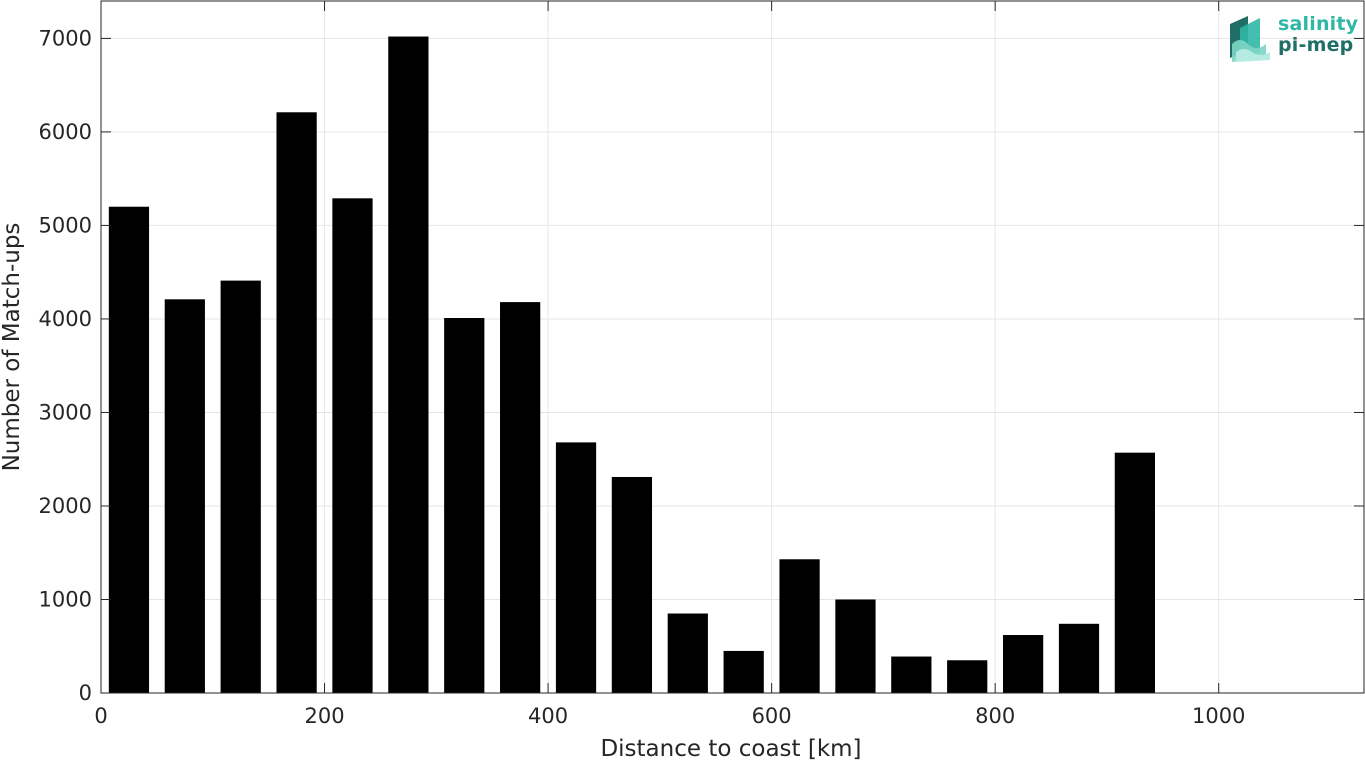 Image resolution: width=1365 pixels, height=761 pixels. Describe the element at coordinates (65, 412) in the screenshot. I see `y-tick-label: 3000` at that location.